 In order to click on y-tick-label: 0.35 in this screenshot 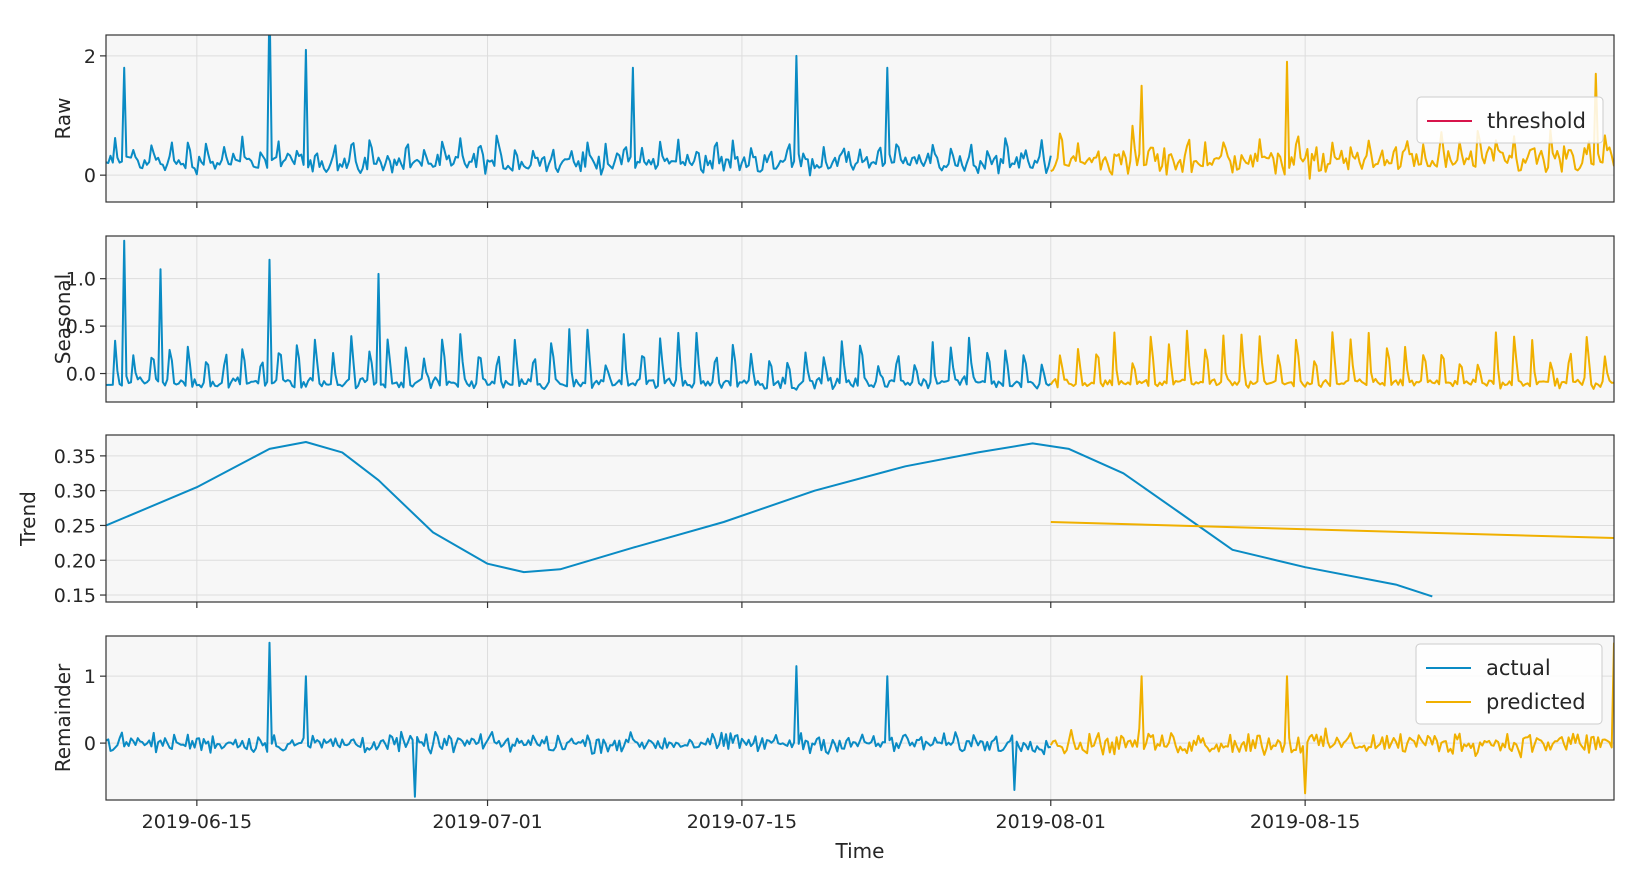, I will do `click(75, 457)`.